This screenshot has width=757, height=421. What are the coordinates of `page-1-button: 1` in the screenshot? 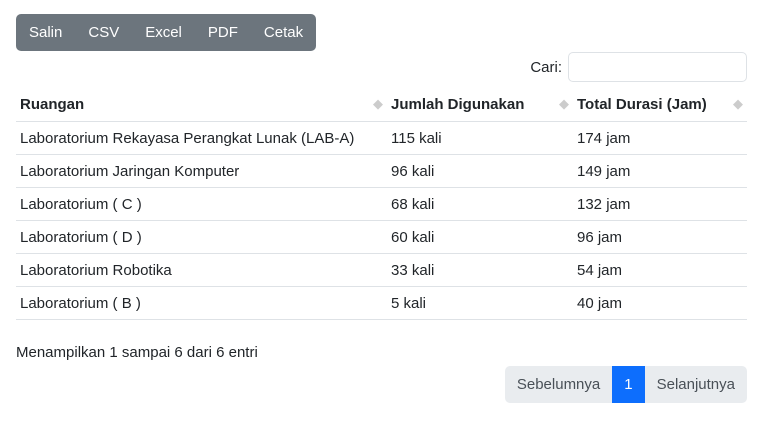 It's located at (628, 384).